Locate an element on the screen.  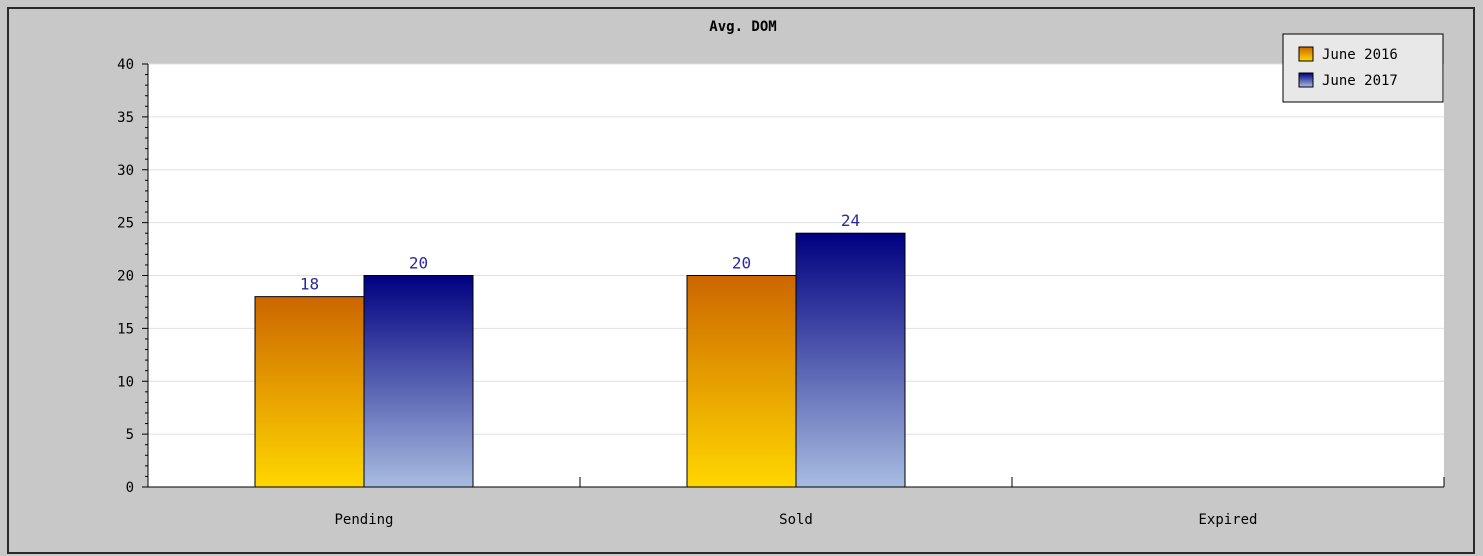
legend-label: June 2017 is located at coordinates (1360, 81).